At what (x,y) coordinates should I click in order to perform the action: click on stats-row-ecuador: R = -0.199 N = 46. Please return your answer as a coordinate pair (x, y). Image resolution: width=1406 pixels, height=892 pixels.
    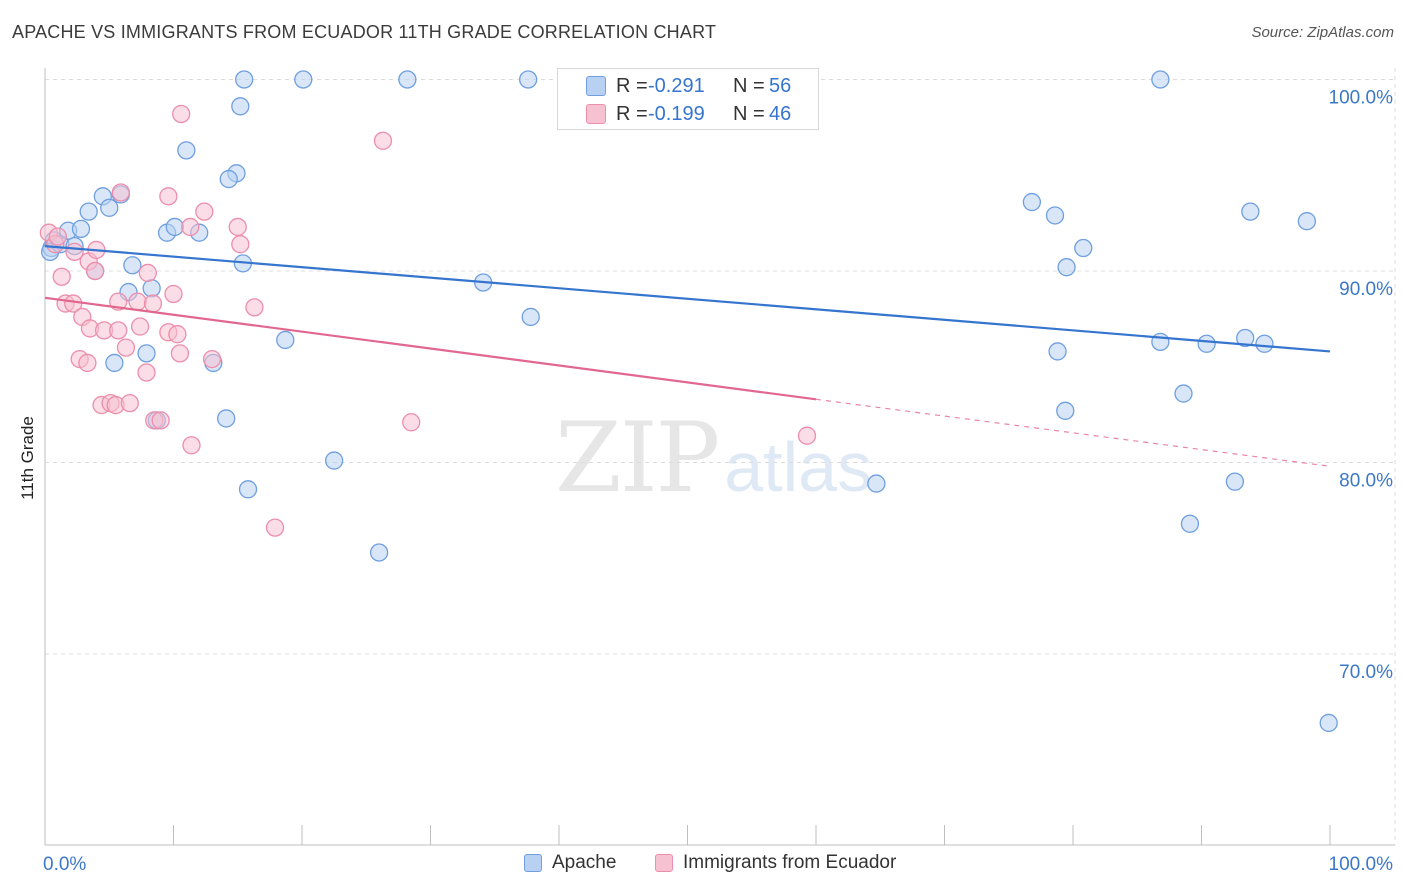
    Looking at the image, I should click on (689, 114).